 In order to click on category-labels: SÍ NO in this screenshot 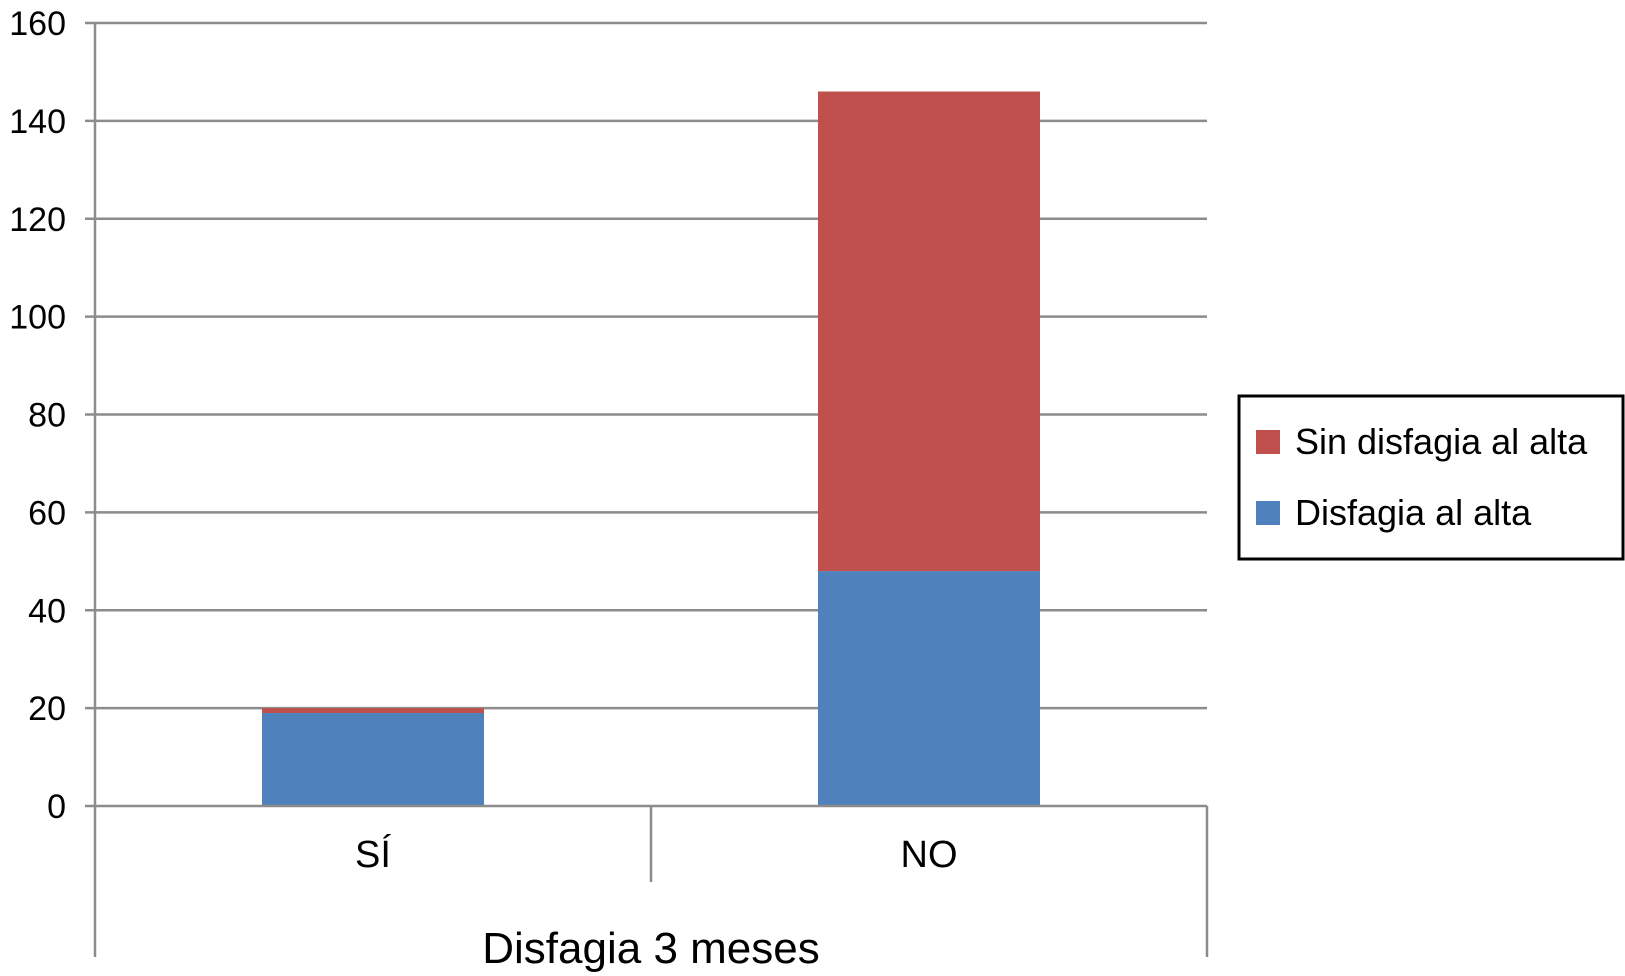, I will do `click(656, 854)`.